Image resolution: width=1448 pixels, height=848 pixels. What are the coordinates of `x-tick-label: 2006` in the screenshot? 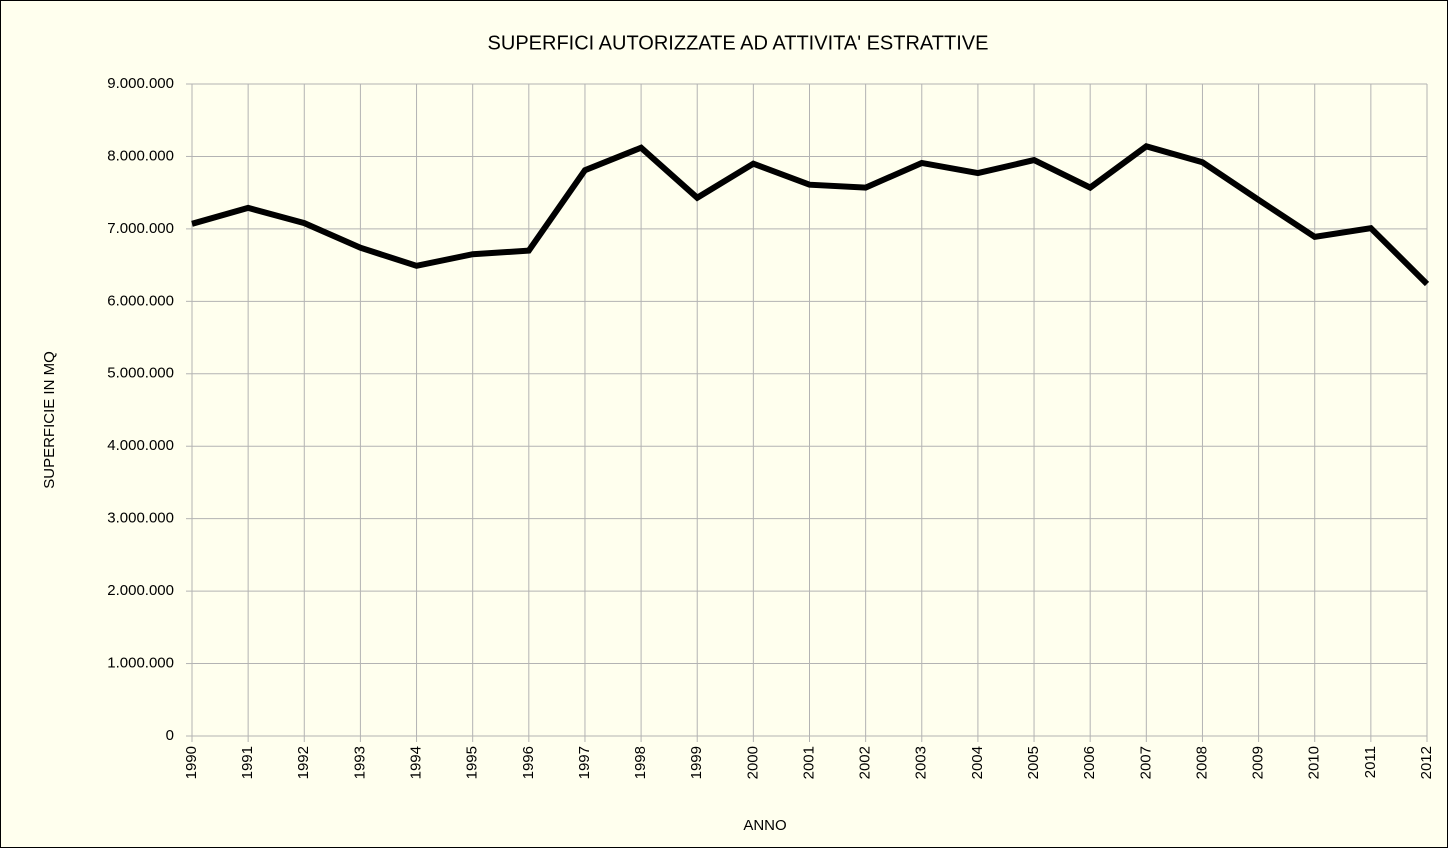 It's located at (1089, 762).